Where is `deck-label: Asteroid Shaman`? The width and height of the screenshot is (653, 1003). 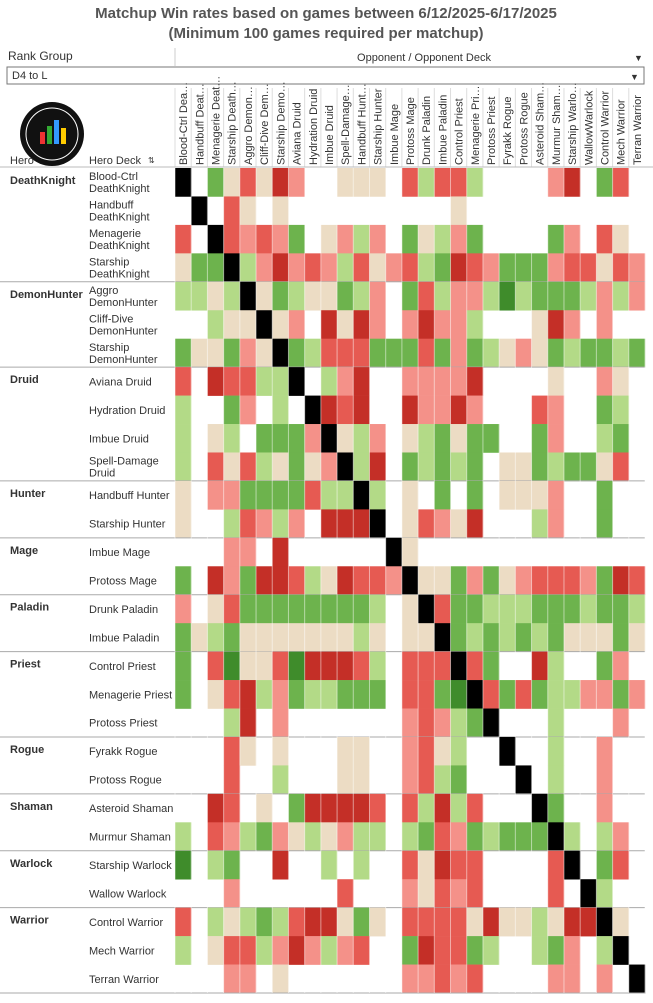
deck-label: Asteroid Shaman is located at coordinates (131, 809).